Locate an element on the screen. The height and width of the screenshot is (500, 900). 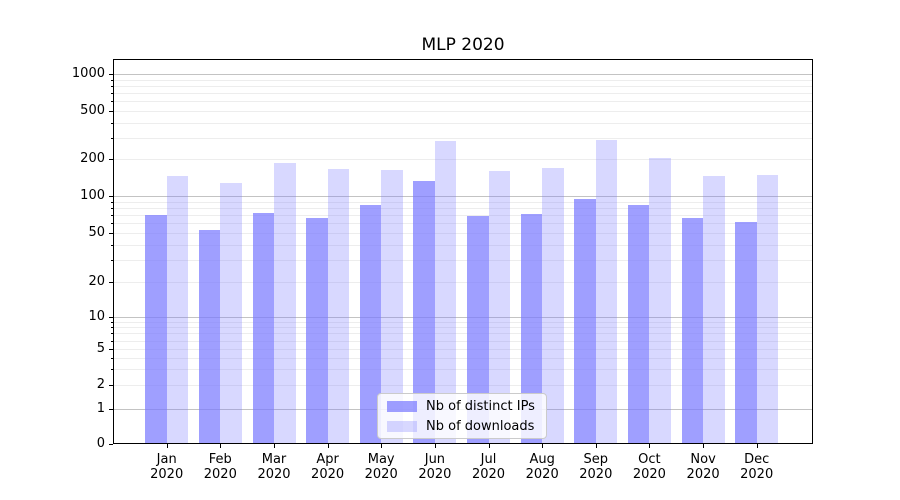
bar-distinct-ips-may is located at coordinates (370, 324).